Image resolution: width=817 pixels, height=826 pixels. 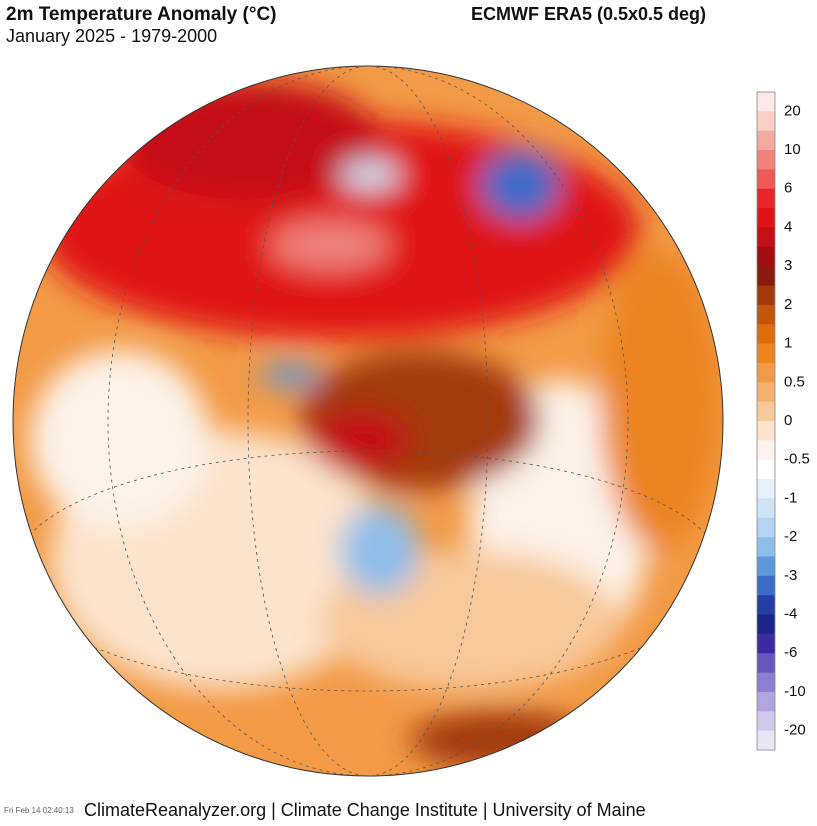 What do you see at coordinates (788, 226) in the screenshot?
I see `colorbar-label: 4` at bounding box center [788, 226].